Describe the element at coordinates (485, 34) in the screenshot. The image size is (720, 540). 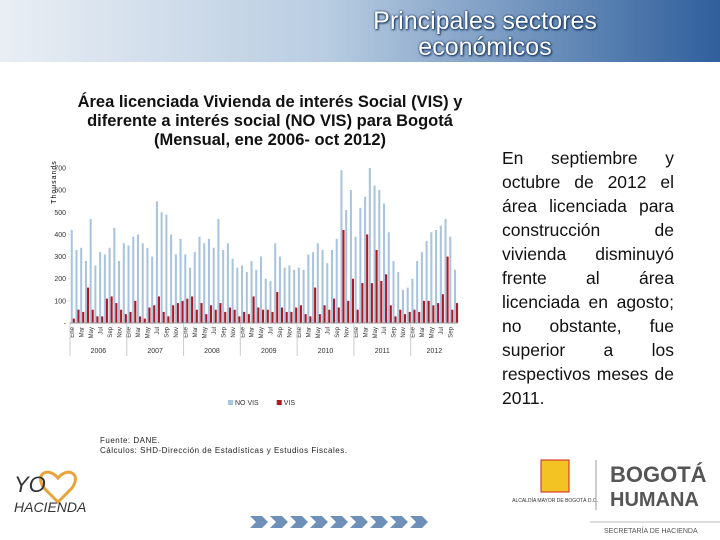
I see `slide-title: Principales sectores económicos` at that location.